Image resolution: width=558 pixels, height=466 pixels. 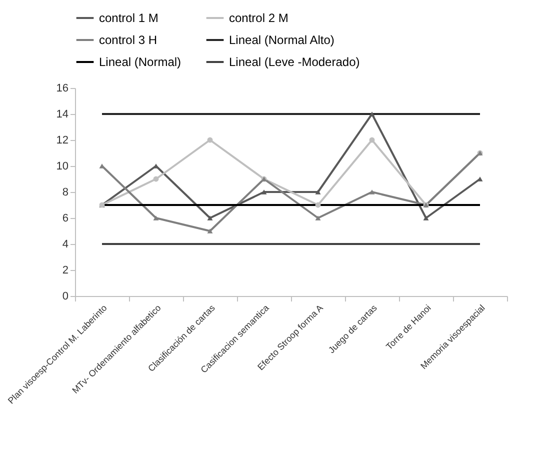 I want to click on legend-label: Lineal (Normal), so click(x=140, y=62).